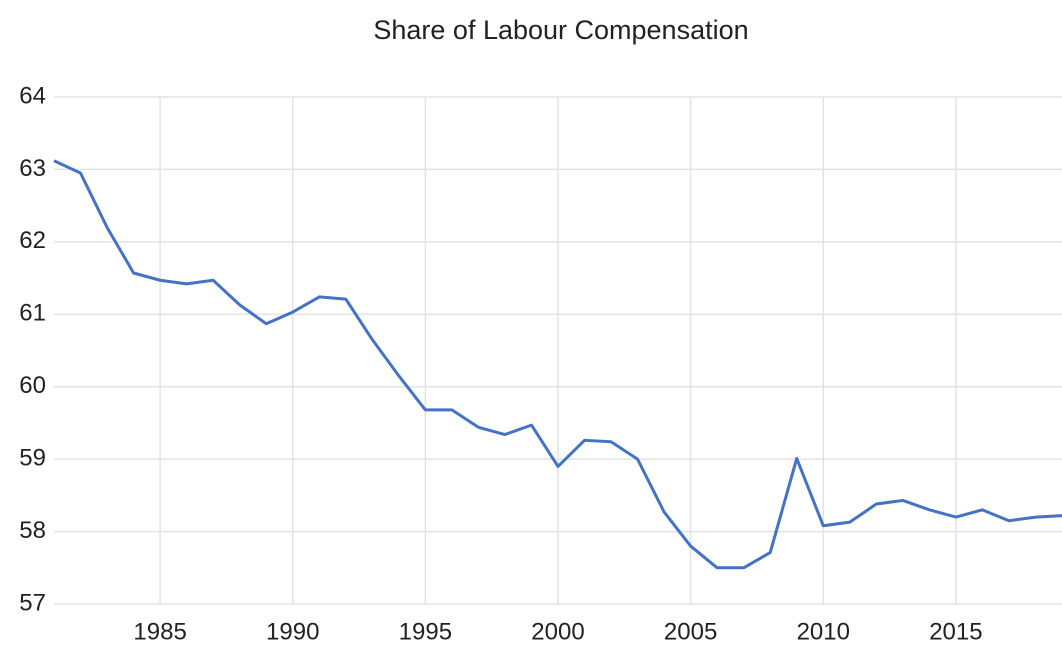  I want to click on x-tick-label: 1990, so click(292, 631).